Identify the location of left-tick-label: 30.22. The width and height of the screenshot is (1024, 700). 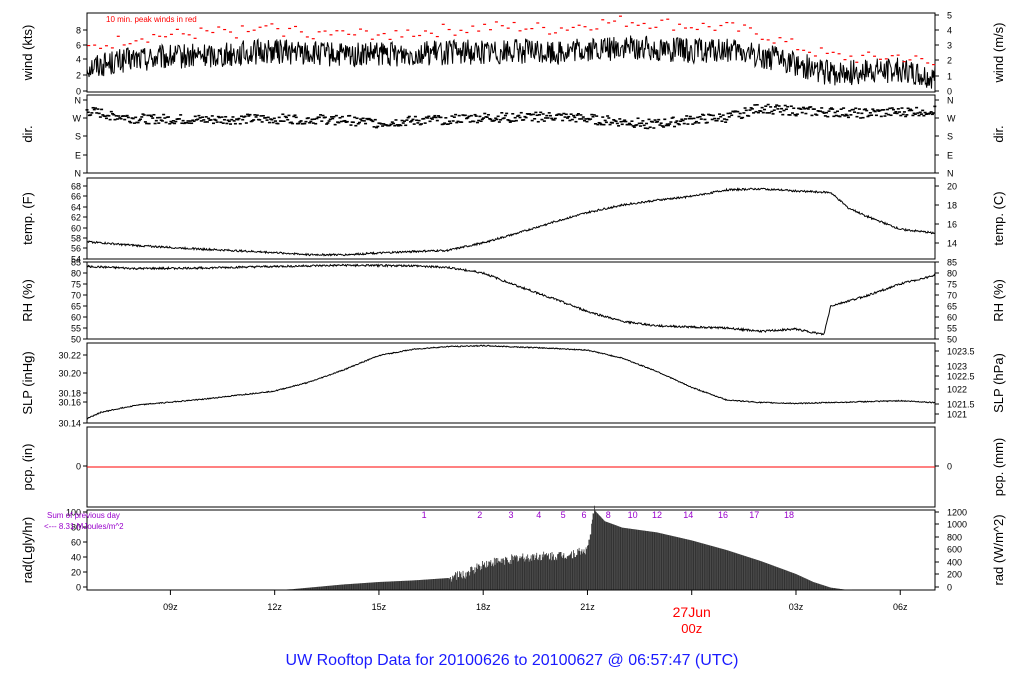
(69, 356).